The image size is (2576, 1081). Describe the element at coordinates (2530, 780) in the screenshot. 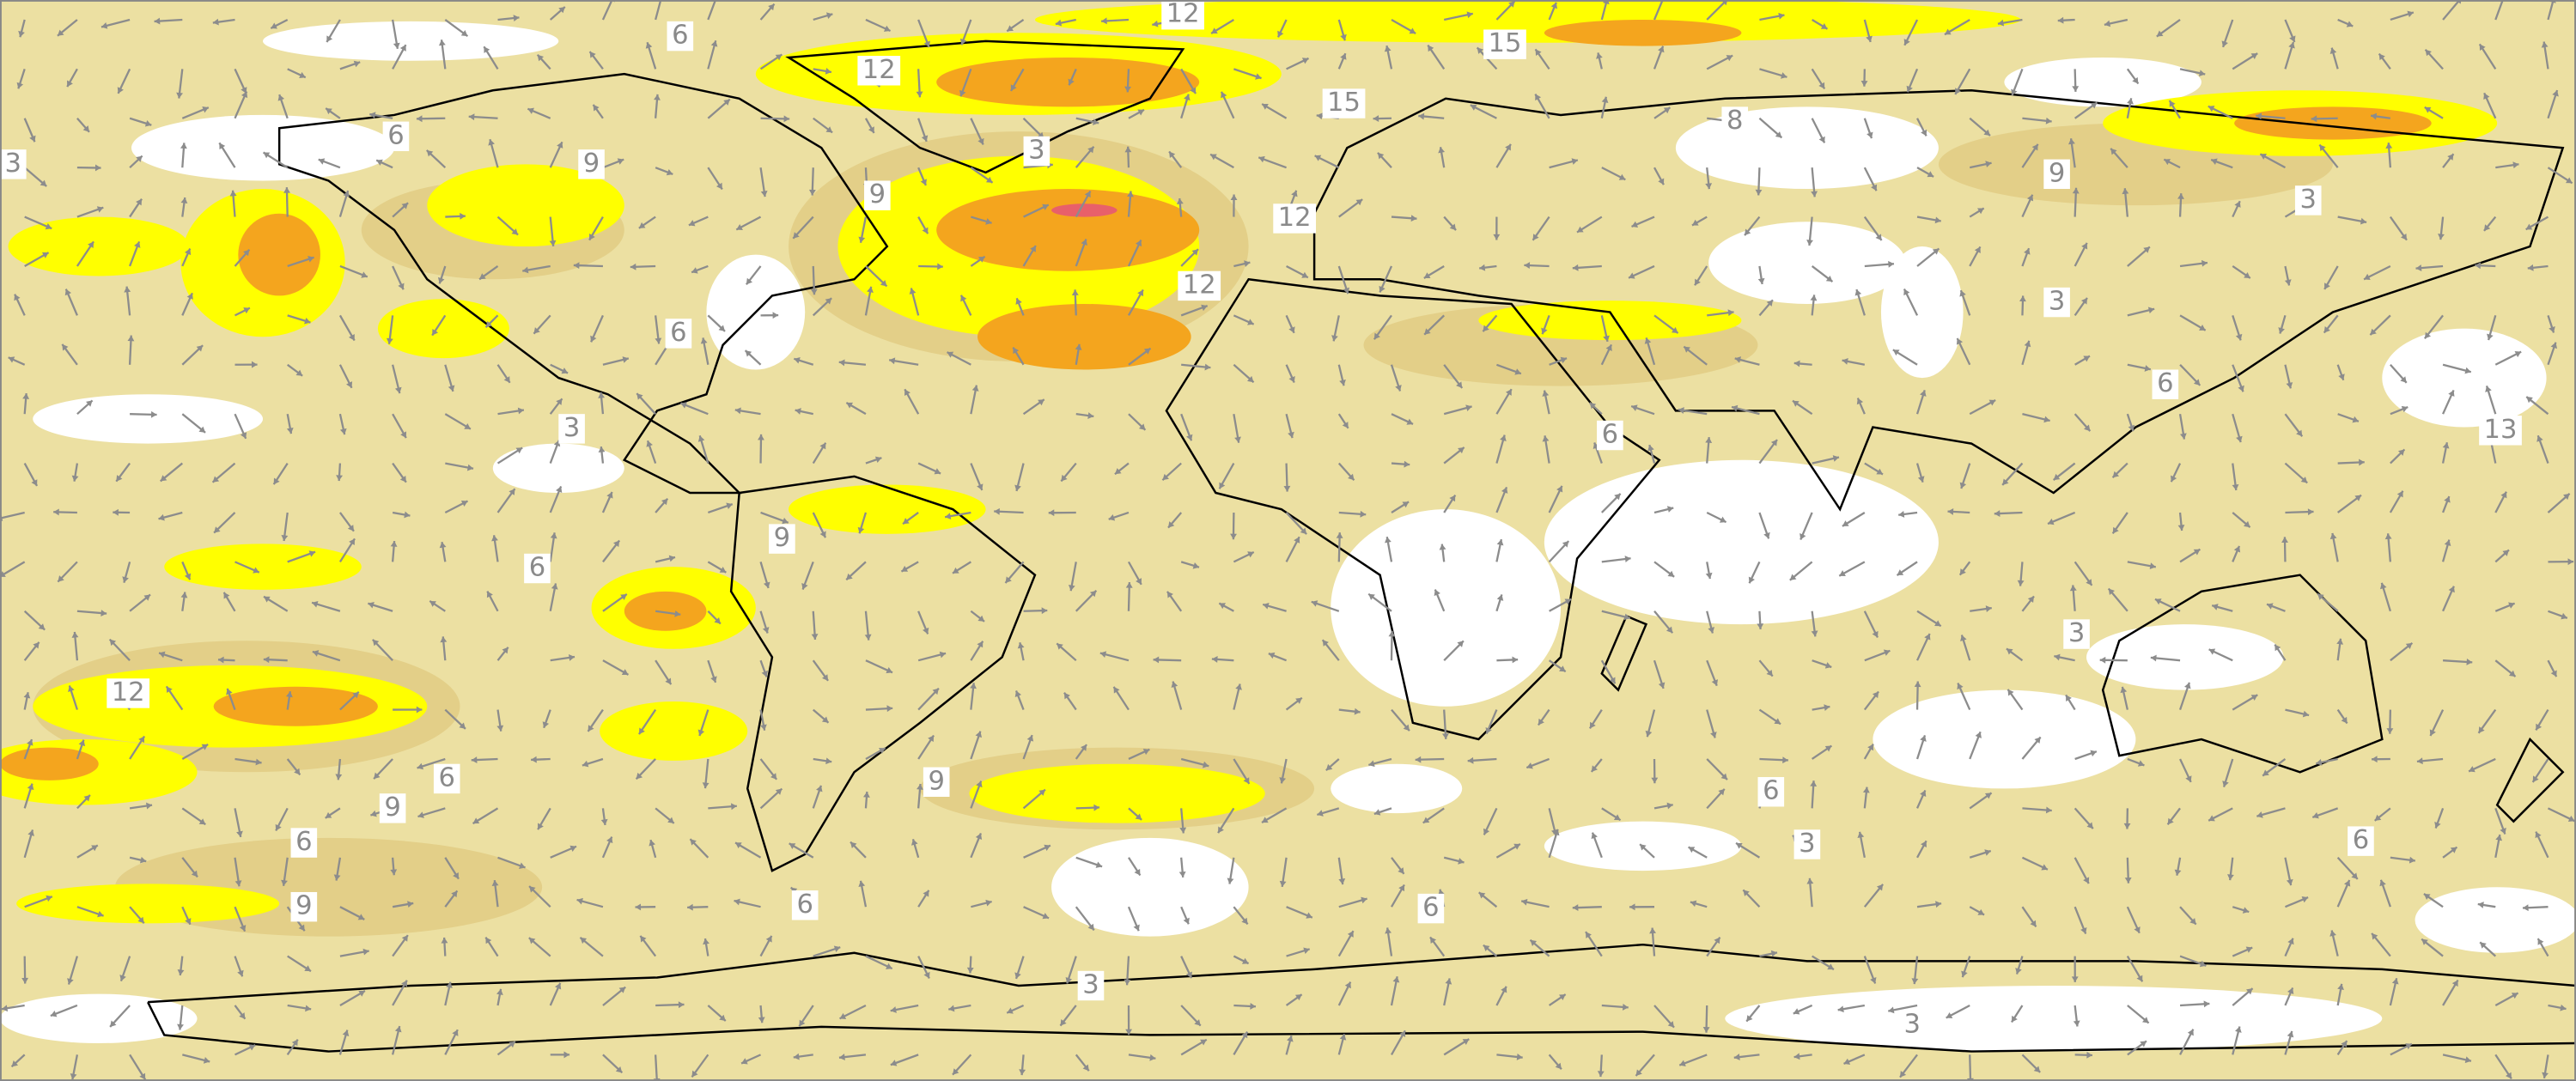

I see `new-zealand` at that location.